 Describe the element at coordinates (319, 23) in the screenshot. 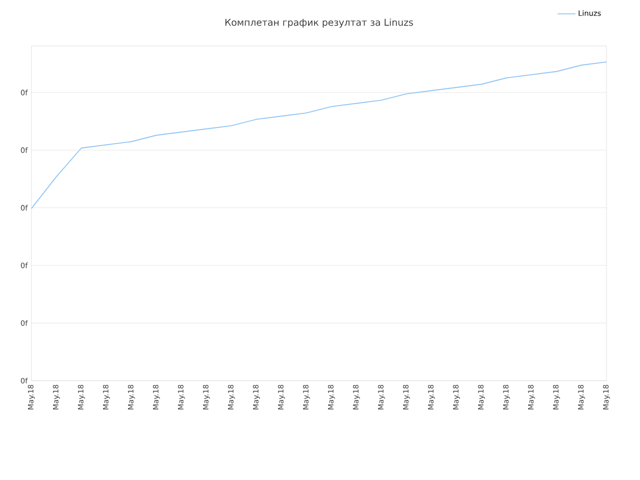

I see `chart-title: Комплетан график резултат за Linuzs` at that location.